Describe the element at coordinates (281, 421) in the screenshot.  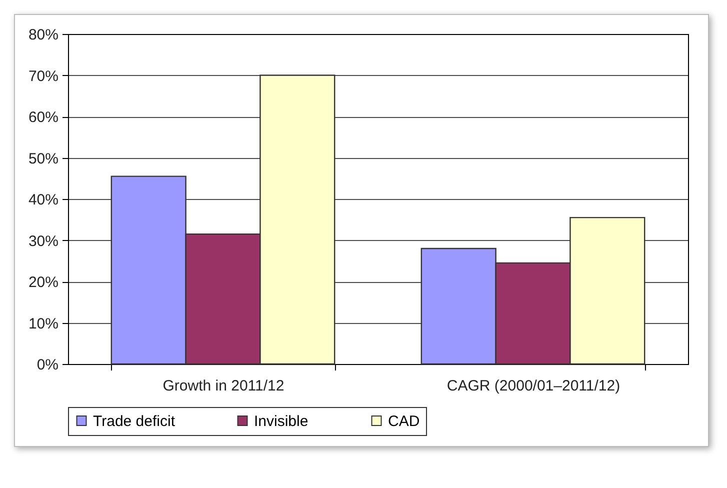
I see `legend-label: Invisible` at that location.